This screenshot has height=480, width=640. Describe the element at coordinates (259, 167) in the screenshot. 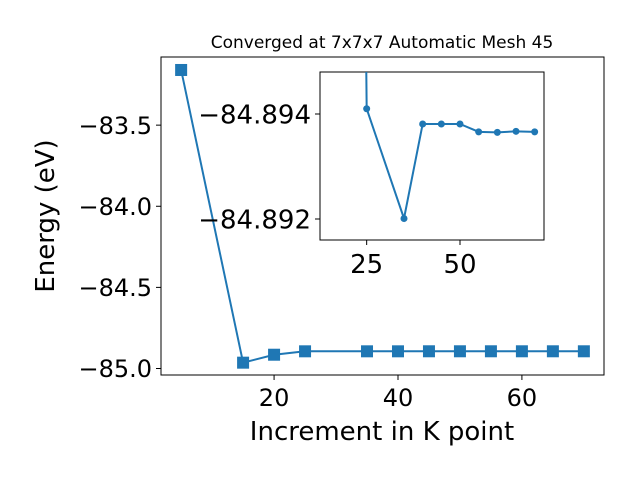

I see `inset-y-ticks: −84.894 −84.892` at that location.